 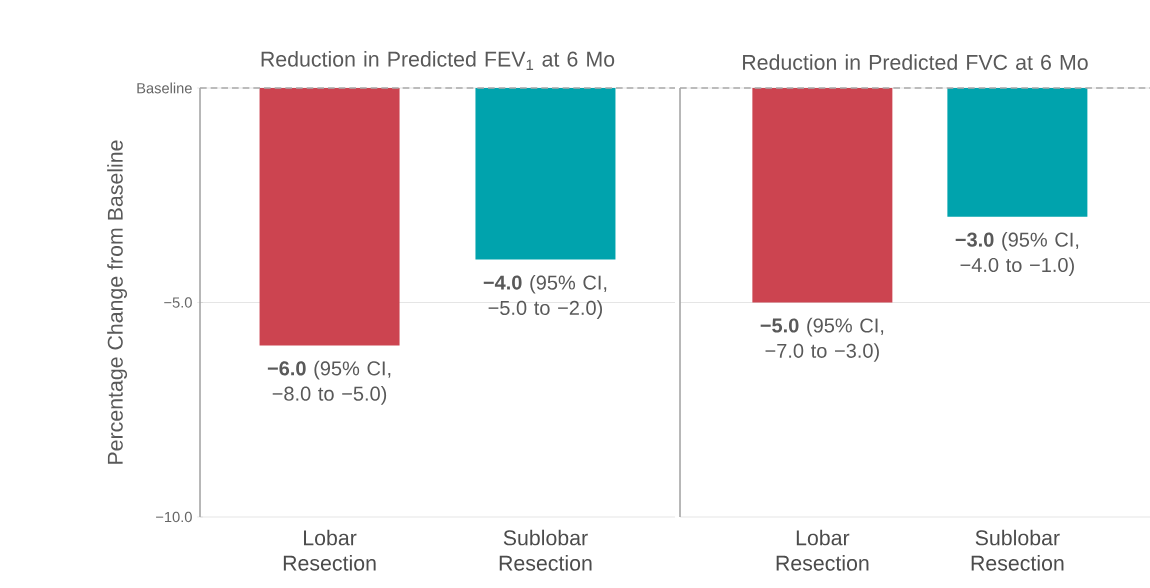 I want to click on y-tick-label: −10.0, so click(x=174, y=517).